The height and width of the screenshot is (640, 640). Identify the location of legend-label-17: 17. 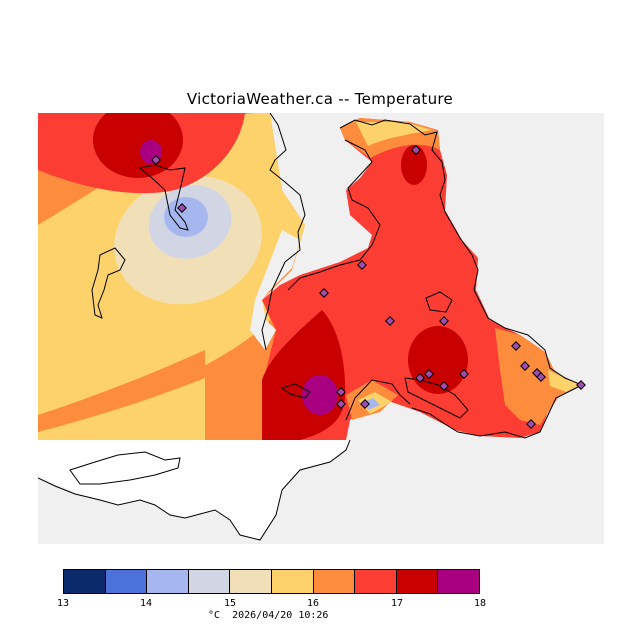
(397, 603).